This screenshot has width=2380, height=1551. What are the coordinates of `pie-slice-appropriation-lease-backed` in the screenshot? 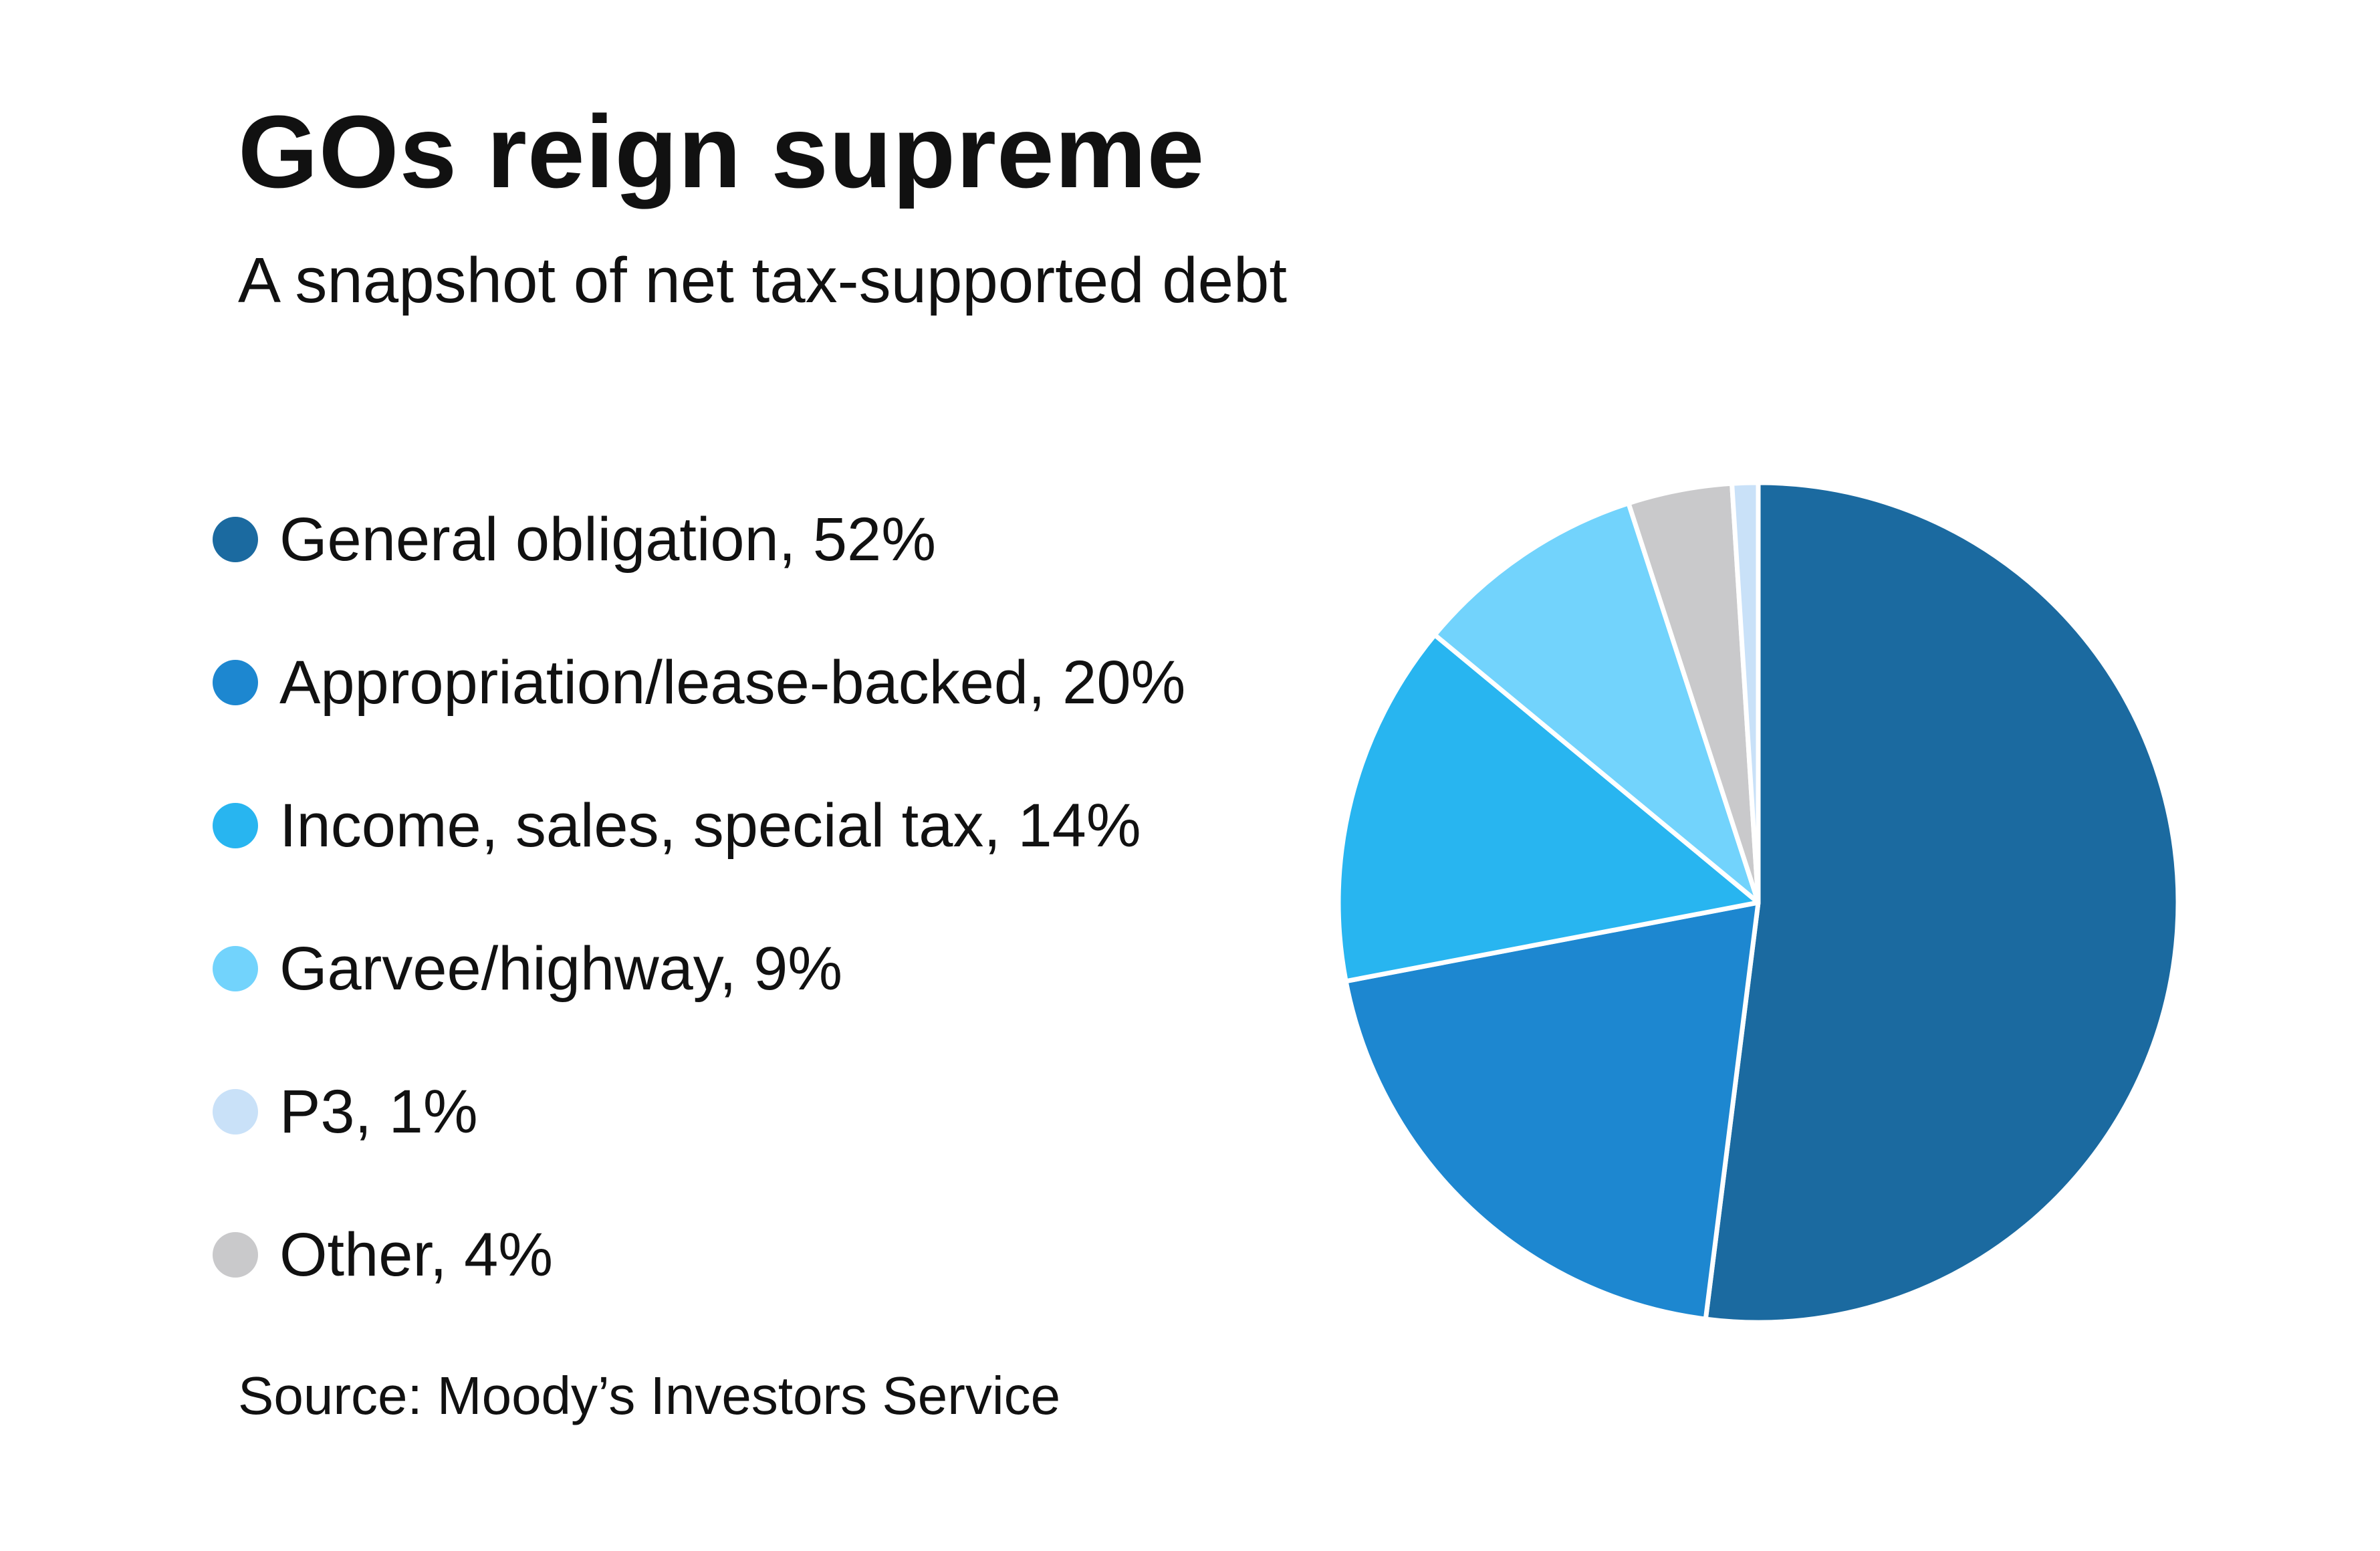 It's located at (1552, 1111).